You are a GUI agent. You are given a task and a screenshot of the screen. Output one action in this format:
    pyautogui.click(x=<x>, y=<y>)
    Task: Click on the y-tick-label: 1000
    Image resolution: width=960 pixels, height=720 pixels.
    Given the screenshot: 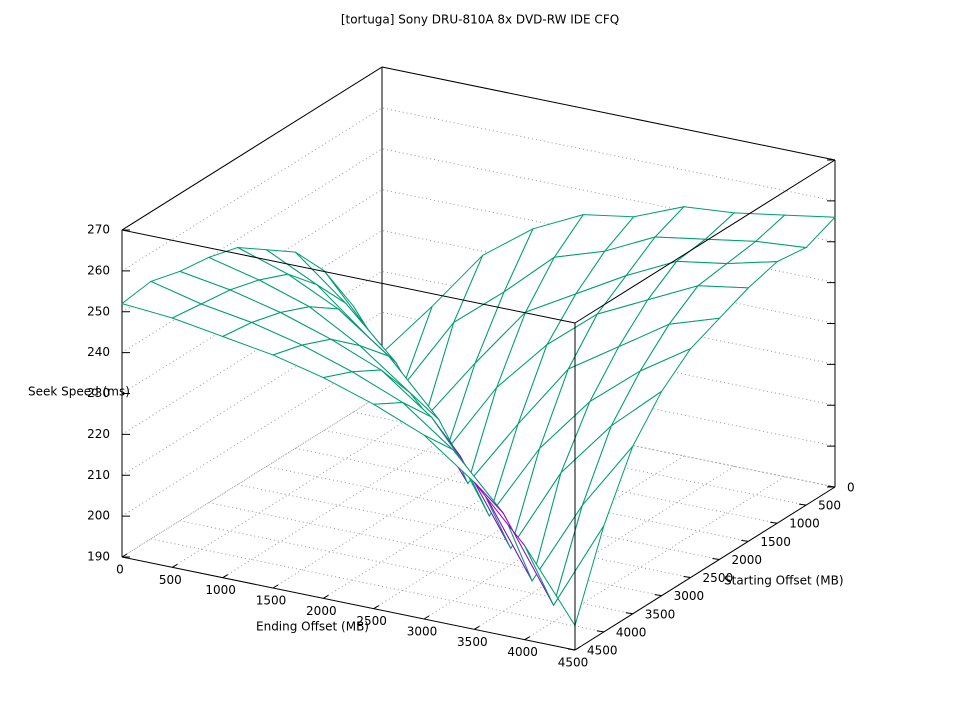 What is the action you would take?
    pyautogui.click(x=804, y=524)
    